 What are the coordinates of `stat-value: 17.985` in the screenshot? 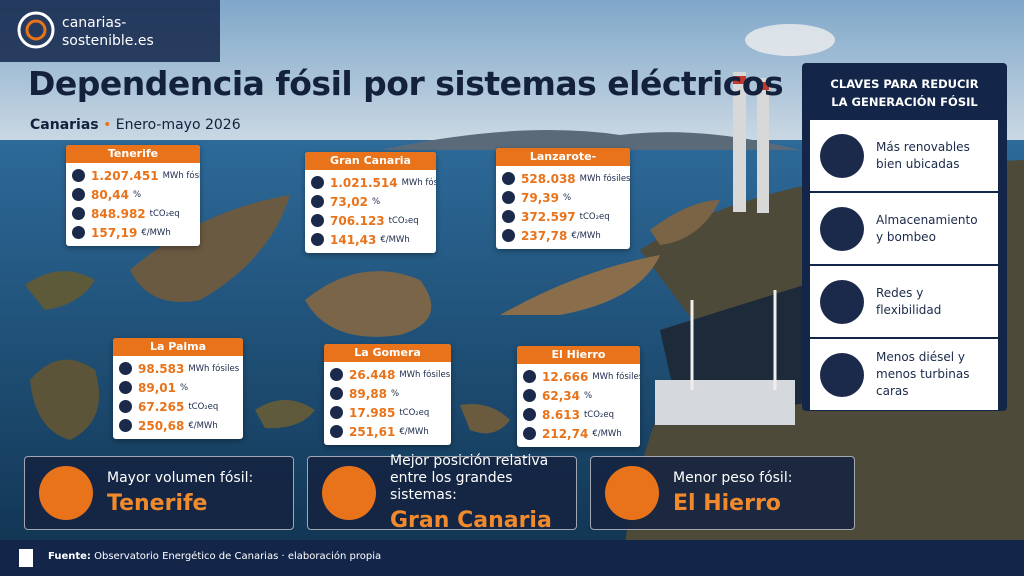 It's located at (372, 412).